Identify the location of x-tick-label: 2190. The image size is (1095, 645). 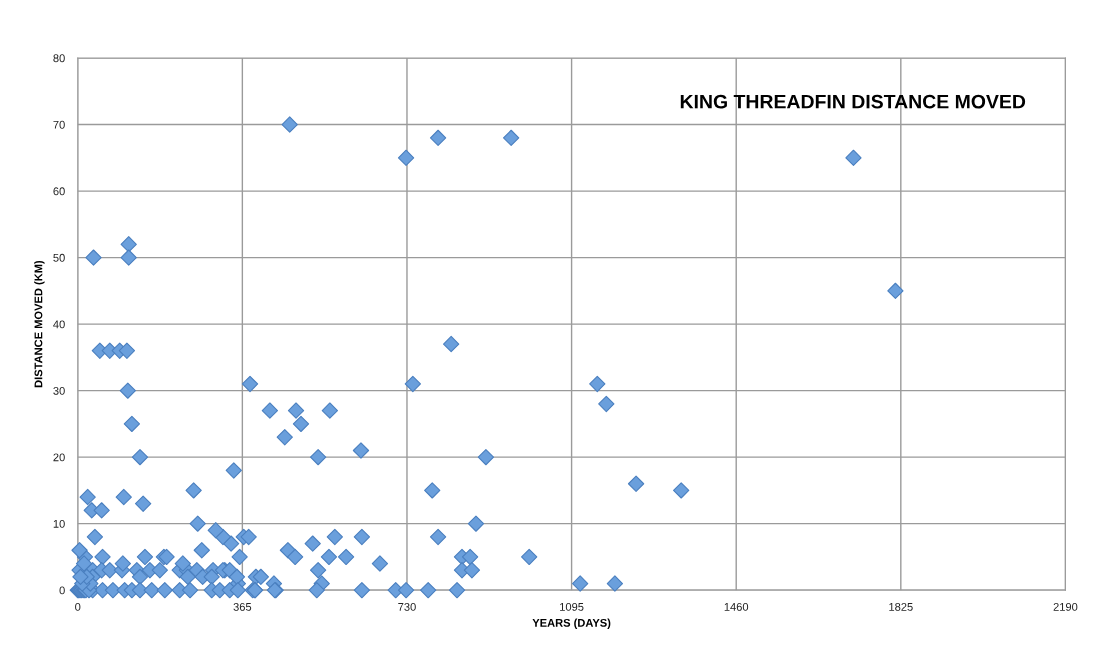
(1065, 606).